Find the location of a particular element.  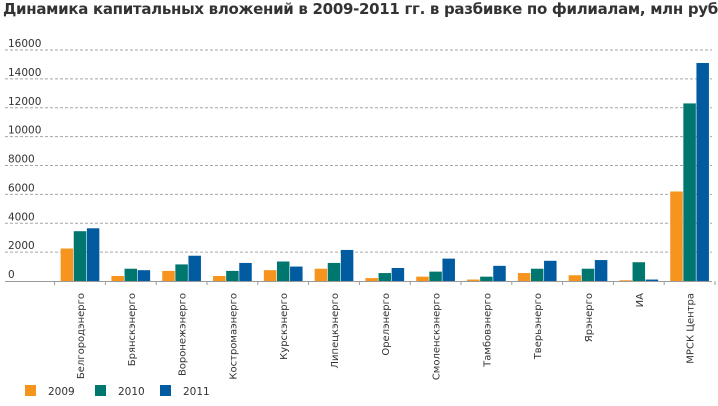

bar-мрск-центра-2010 is located at coordinates (689, 192).